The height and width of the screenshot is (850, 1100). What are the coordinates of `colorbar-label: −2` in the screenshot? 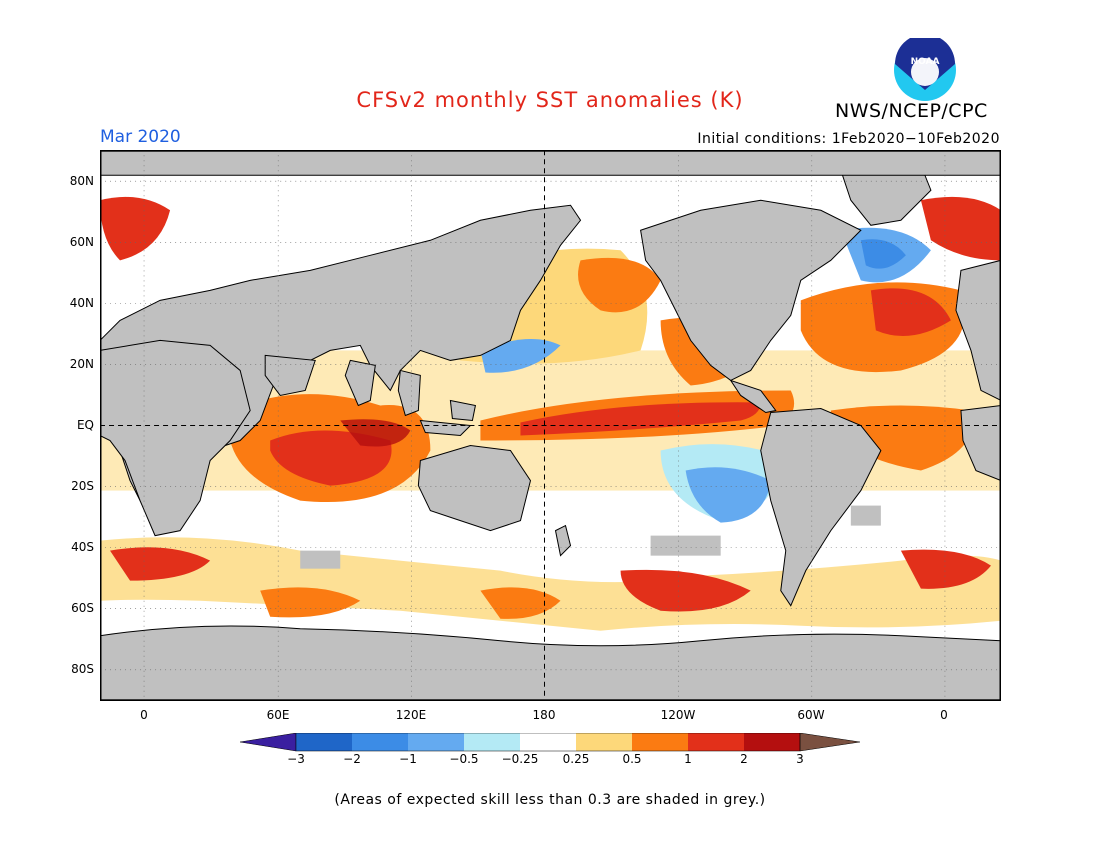 It's located at (352, 759).